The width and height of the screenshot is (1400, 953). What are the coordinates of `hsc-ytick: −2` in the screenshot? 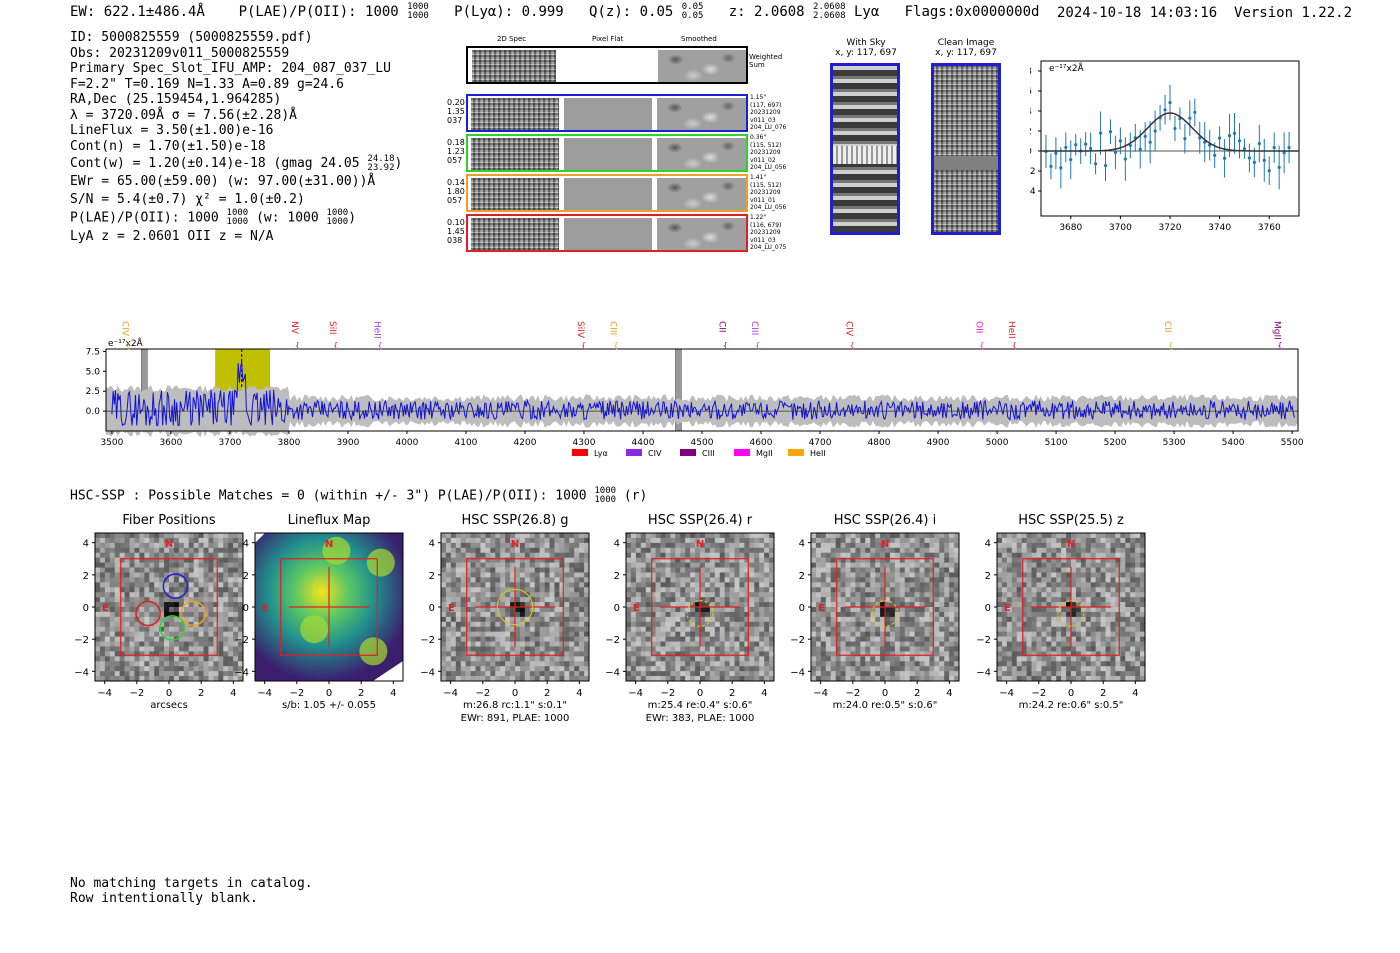 It's located at (612, 640).